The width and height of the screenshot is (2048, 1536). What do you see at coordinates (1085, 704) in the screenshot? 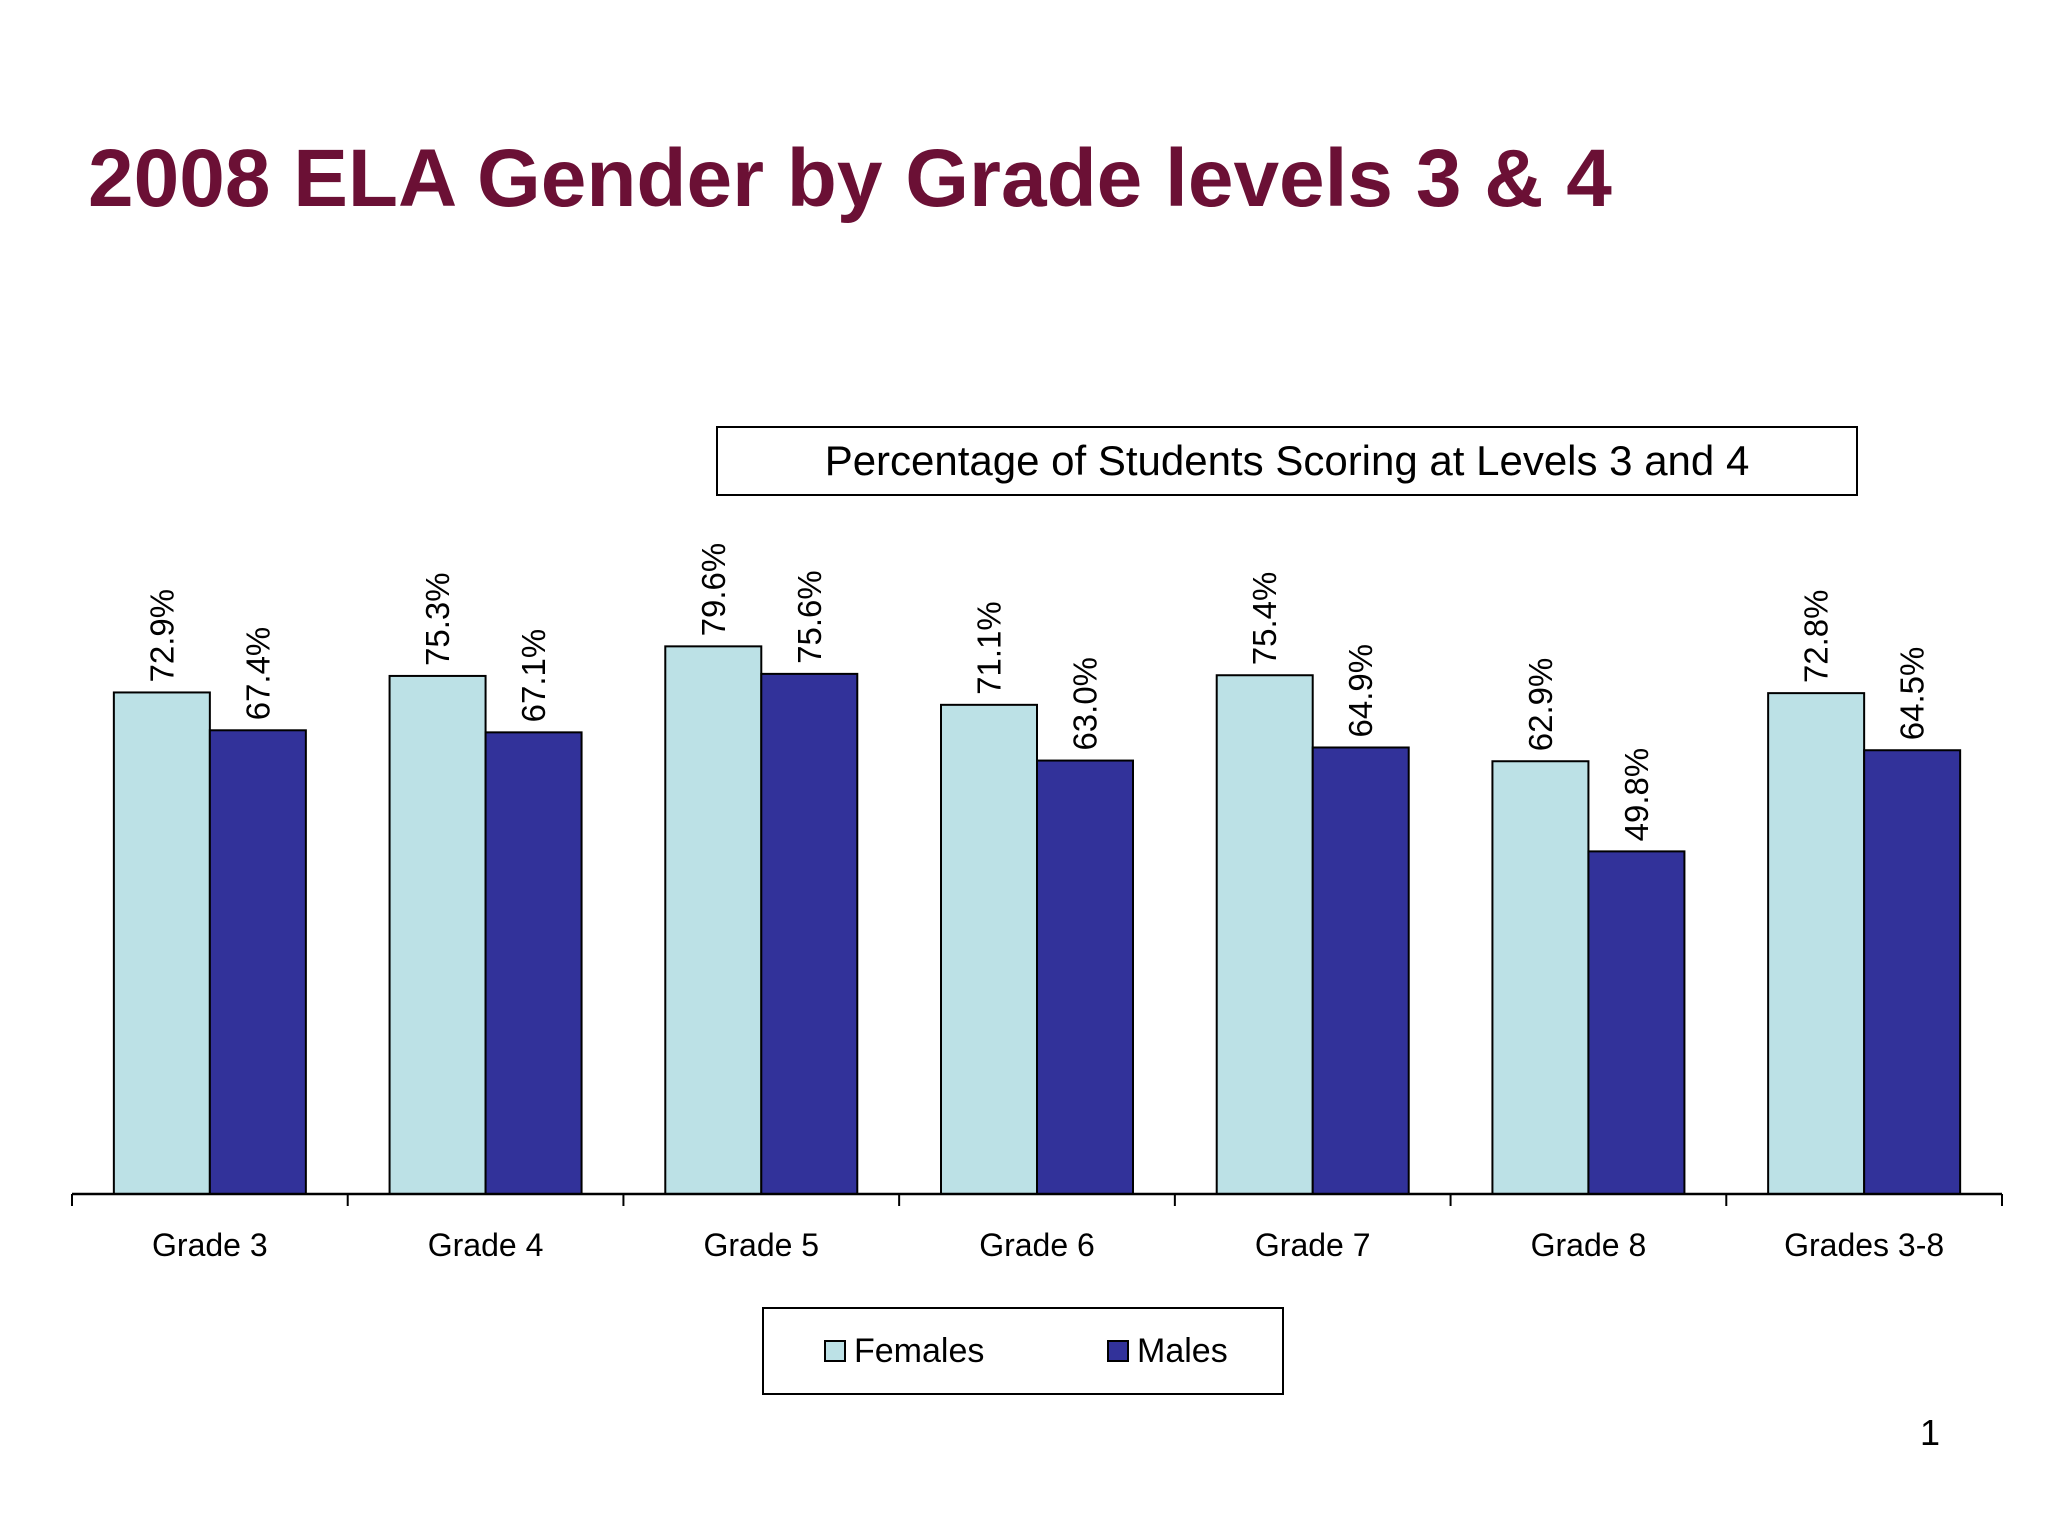
I see `data-label-males-grade-6: 63.0%` at bounding box center [1085, 704].